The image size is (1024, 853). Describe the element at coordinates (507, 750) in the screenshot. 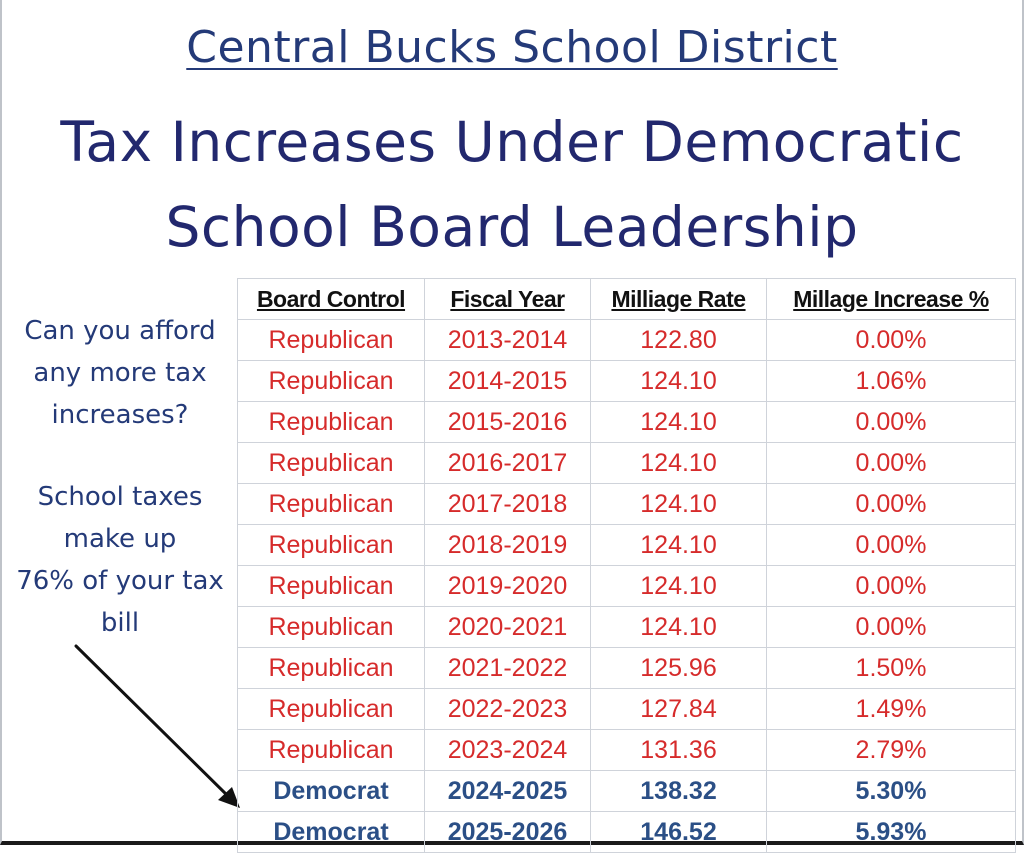

I see `fiscal-year-cell: 2023-2024` at that location.